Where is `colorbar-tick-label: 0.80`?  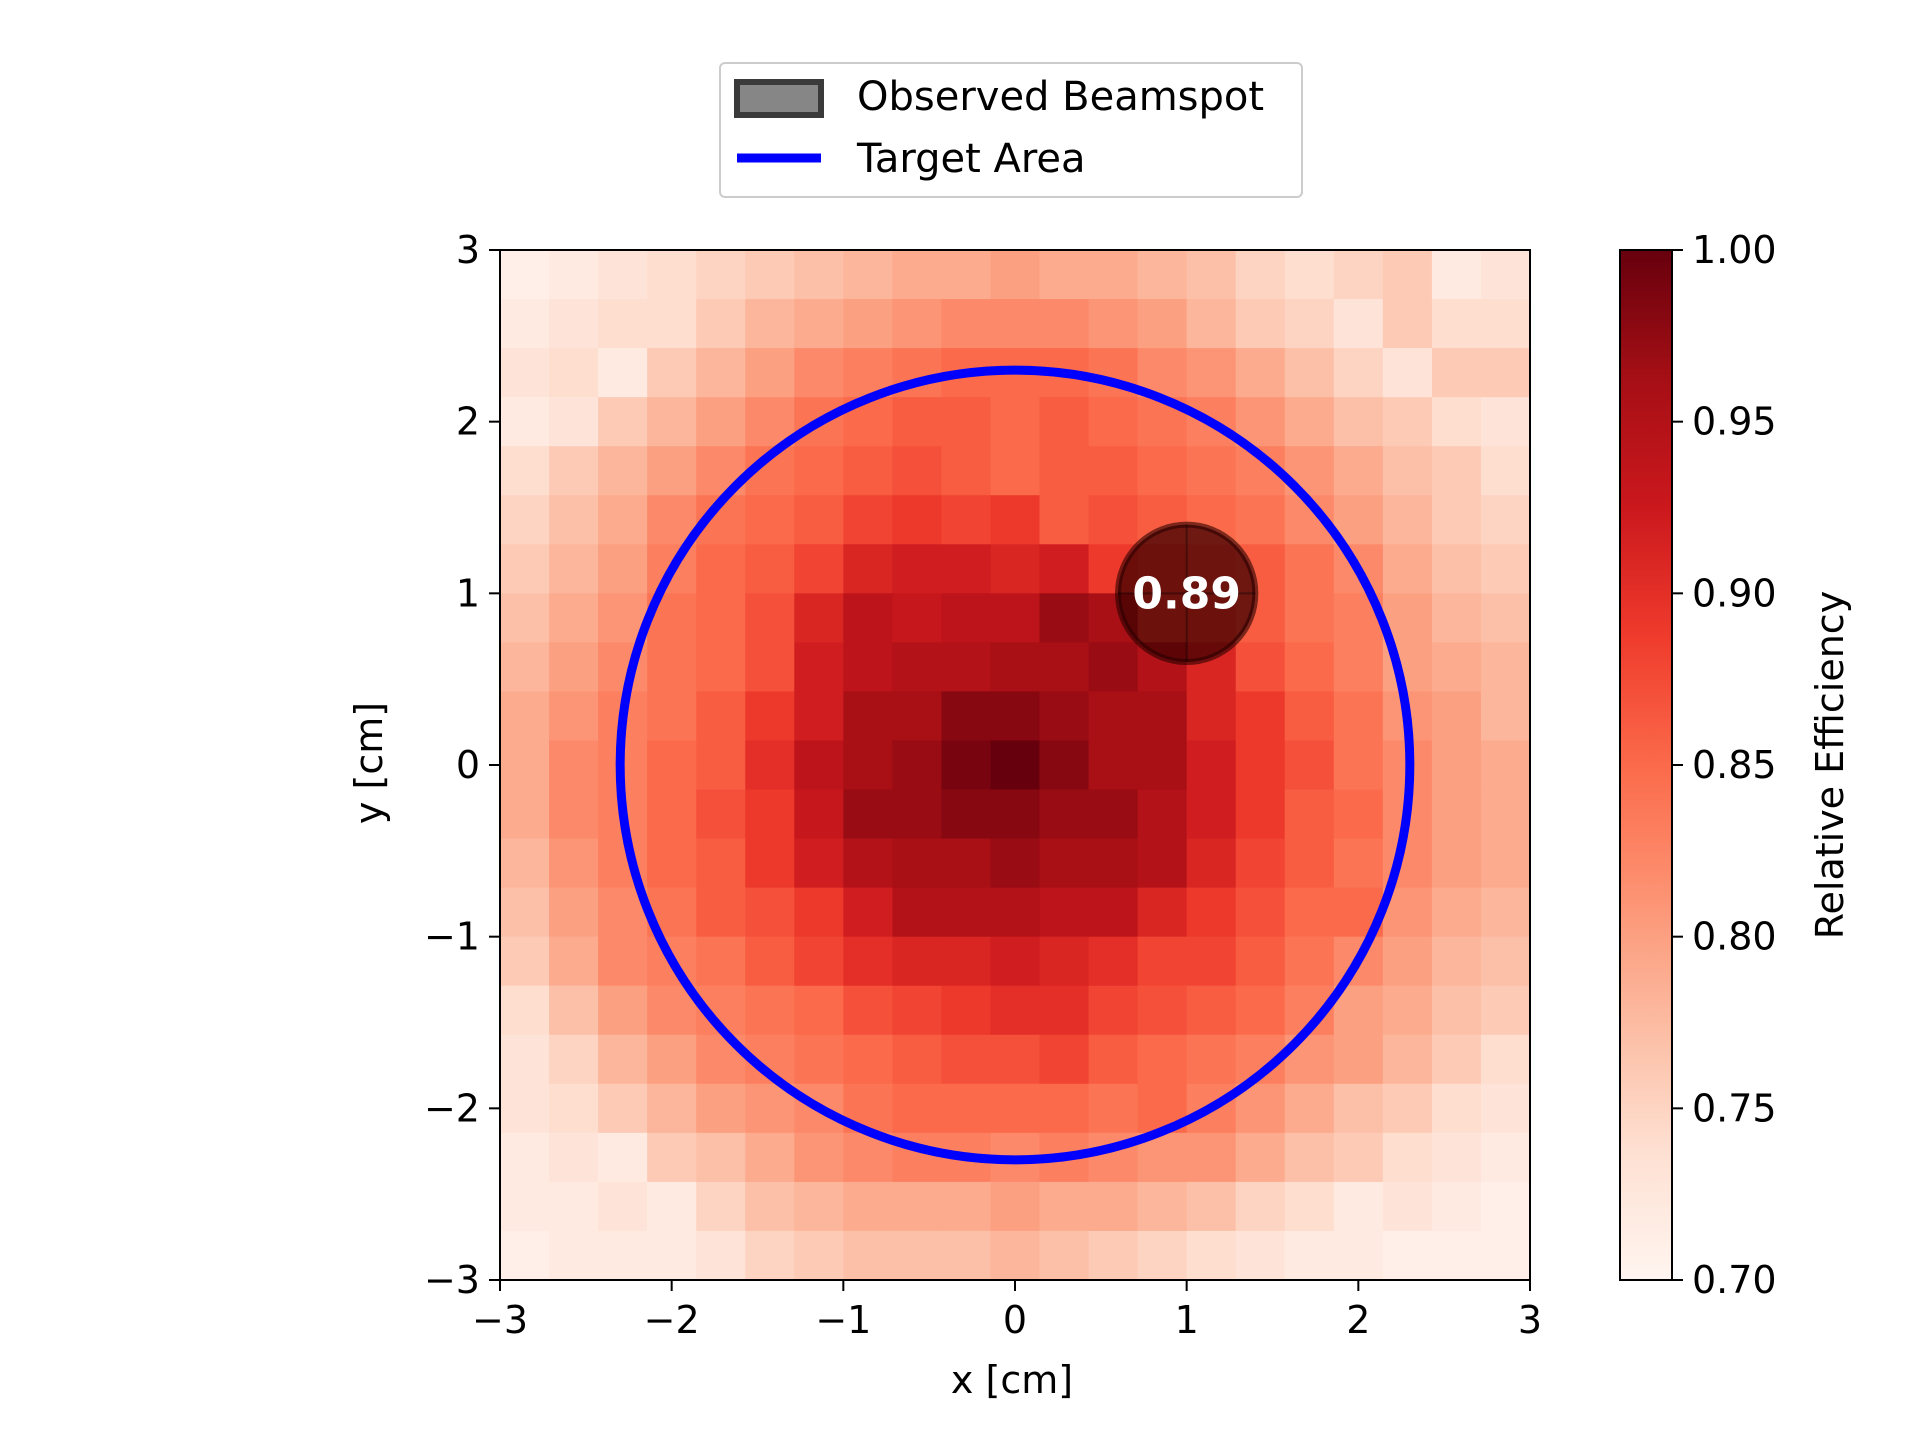 colorbar-tick-label: 0.80 is located at coordinates (1734, 937).